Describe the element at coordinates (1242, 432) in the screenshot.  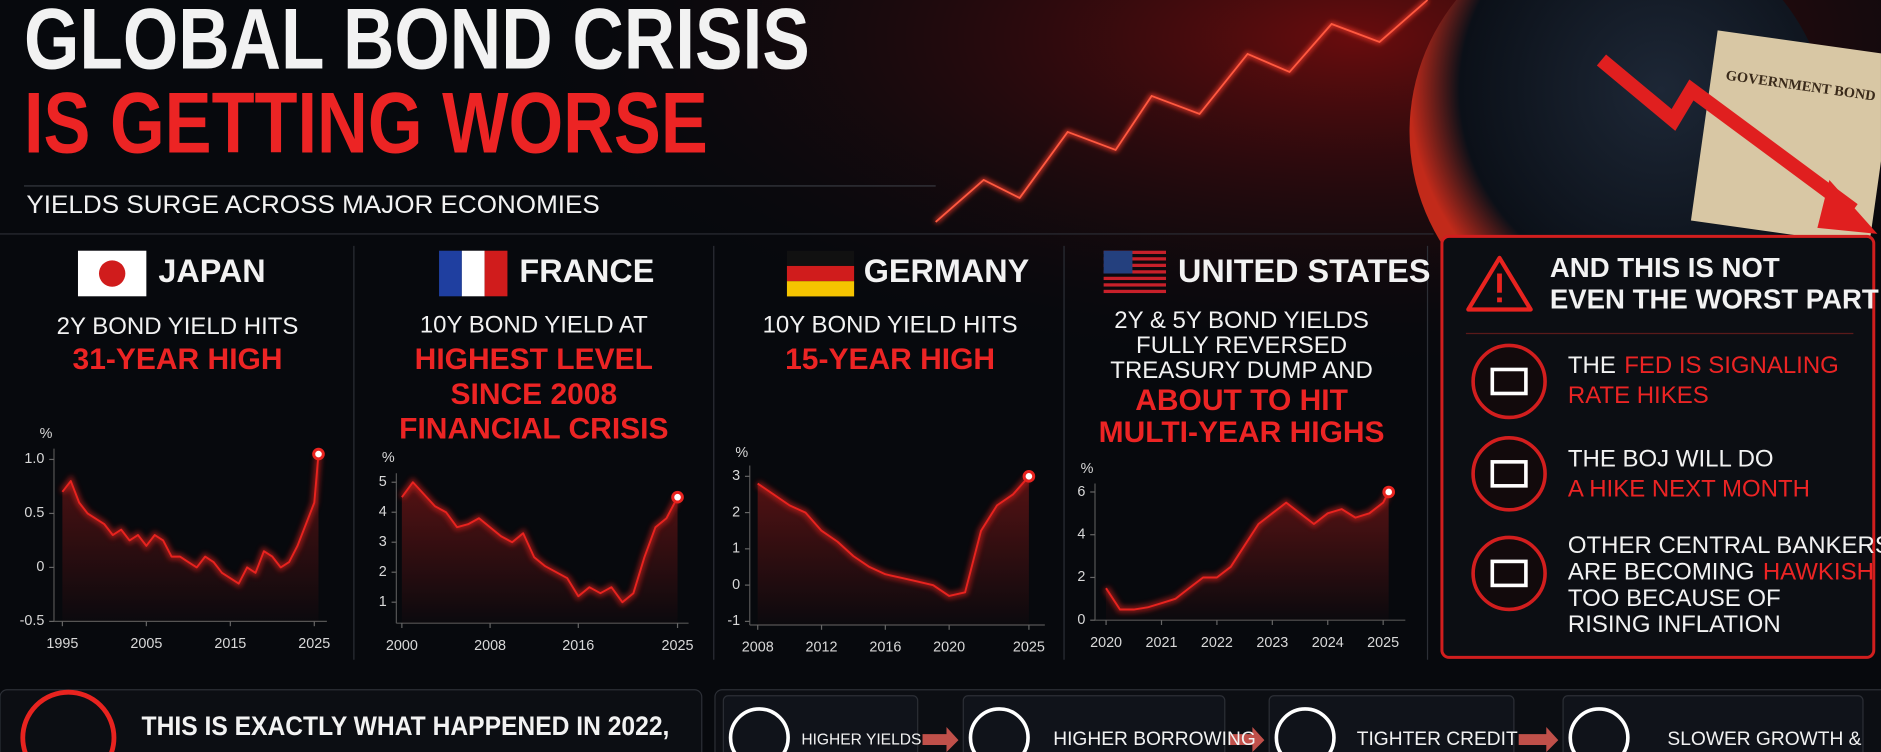
I see `panel-highlight: MULTI-YEAR HIGHS` at that location.